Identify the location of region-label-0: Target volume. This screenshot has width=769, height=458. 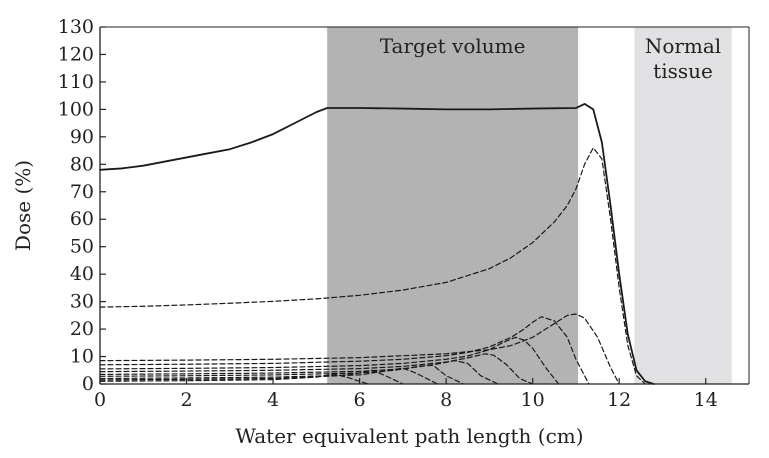
(453, 46).